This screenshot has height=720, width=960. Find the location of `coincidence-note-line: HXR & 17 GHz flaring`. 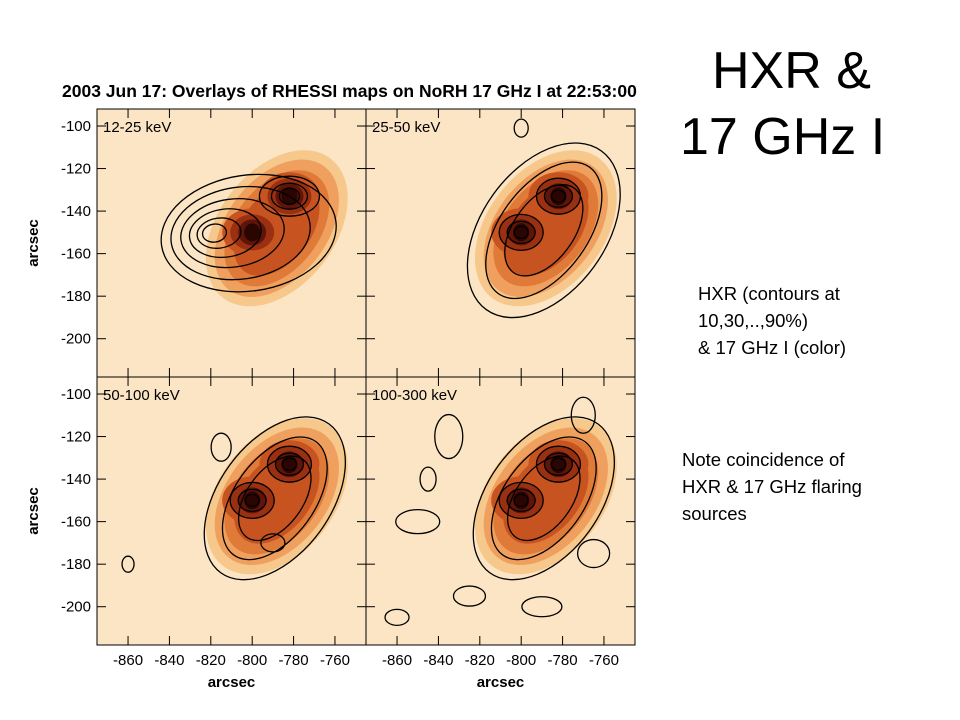

coincidence-note-line: HXR & 17 GHz flaring is located at coordinates (772, 486).